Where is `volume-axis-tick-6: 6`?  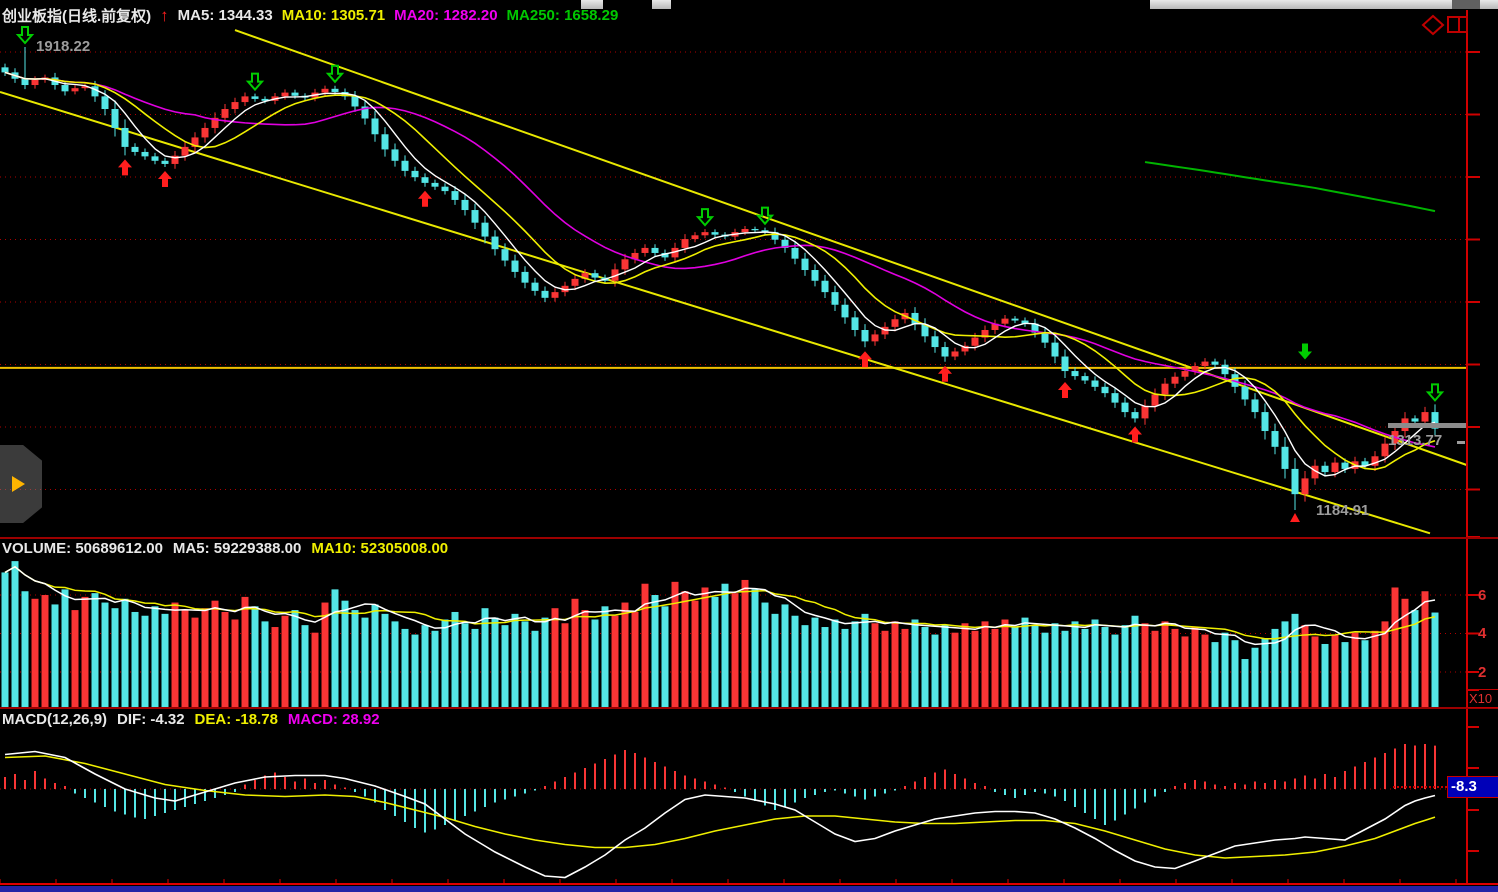
volume-axis-tick-6: 6 is located at coordinates (1482, 595).